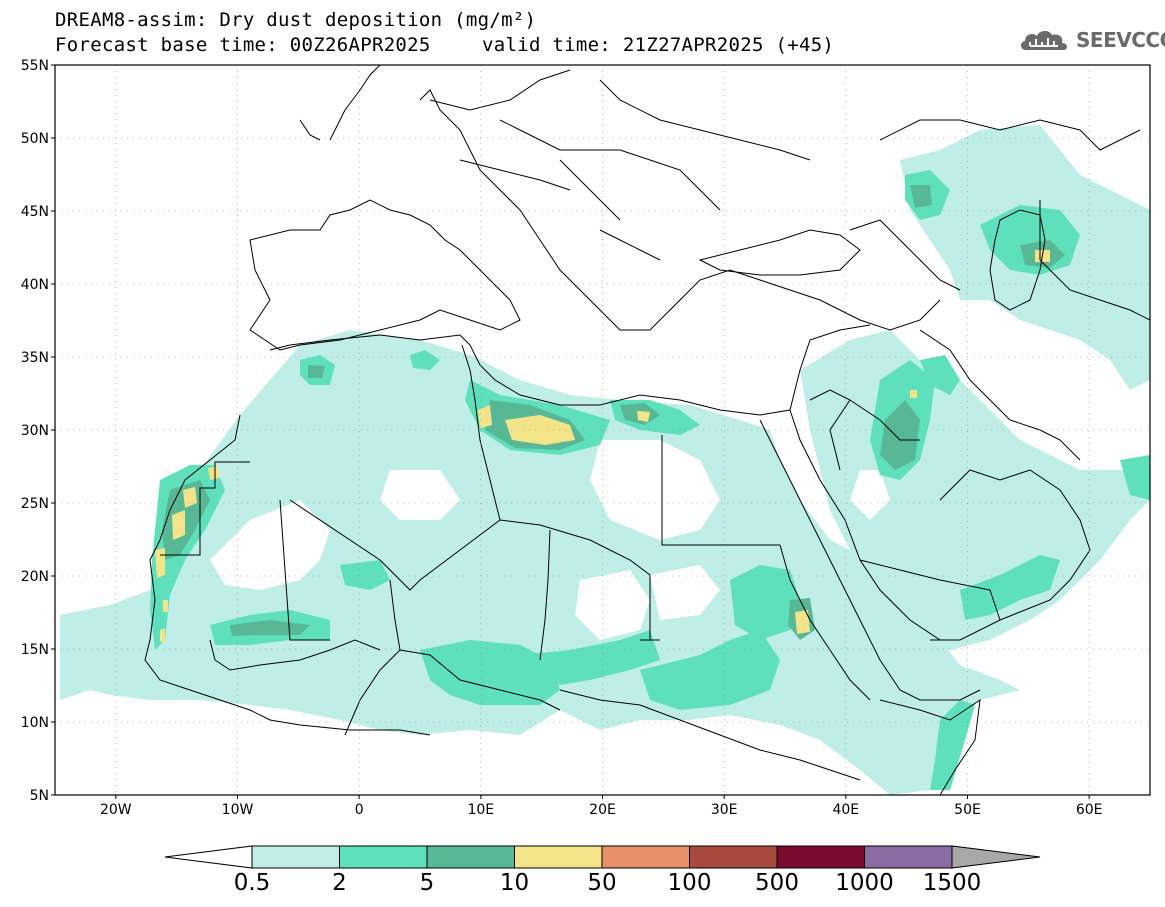 The width and height of the screenshot is (1165, 907). I want to click on legend-level-label: 1500, so click(952, 883).